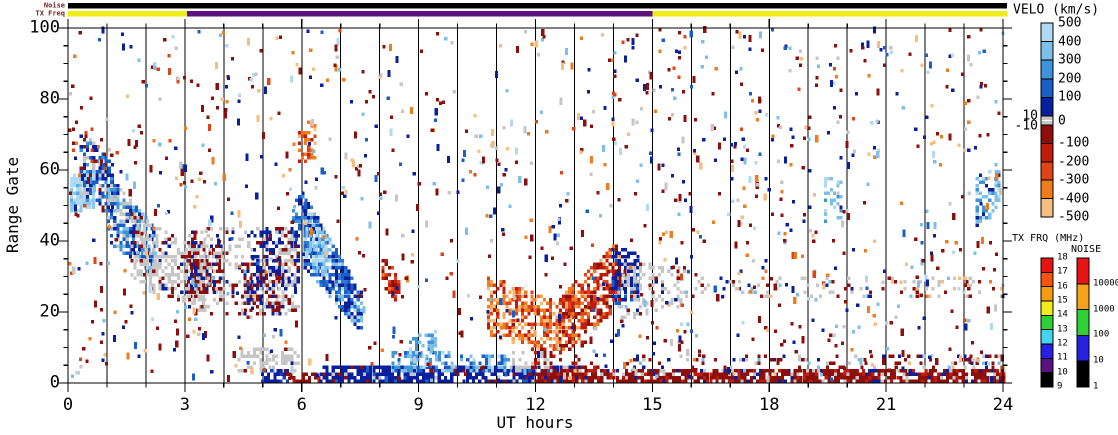 This screenshot has width=1118, height=435. What do you see at coordinates (1074, 217) in the screenshot?
I see `velocity-colorbar-tick-label: -500` at bounding box center [1074, 217].